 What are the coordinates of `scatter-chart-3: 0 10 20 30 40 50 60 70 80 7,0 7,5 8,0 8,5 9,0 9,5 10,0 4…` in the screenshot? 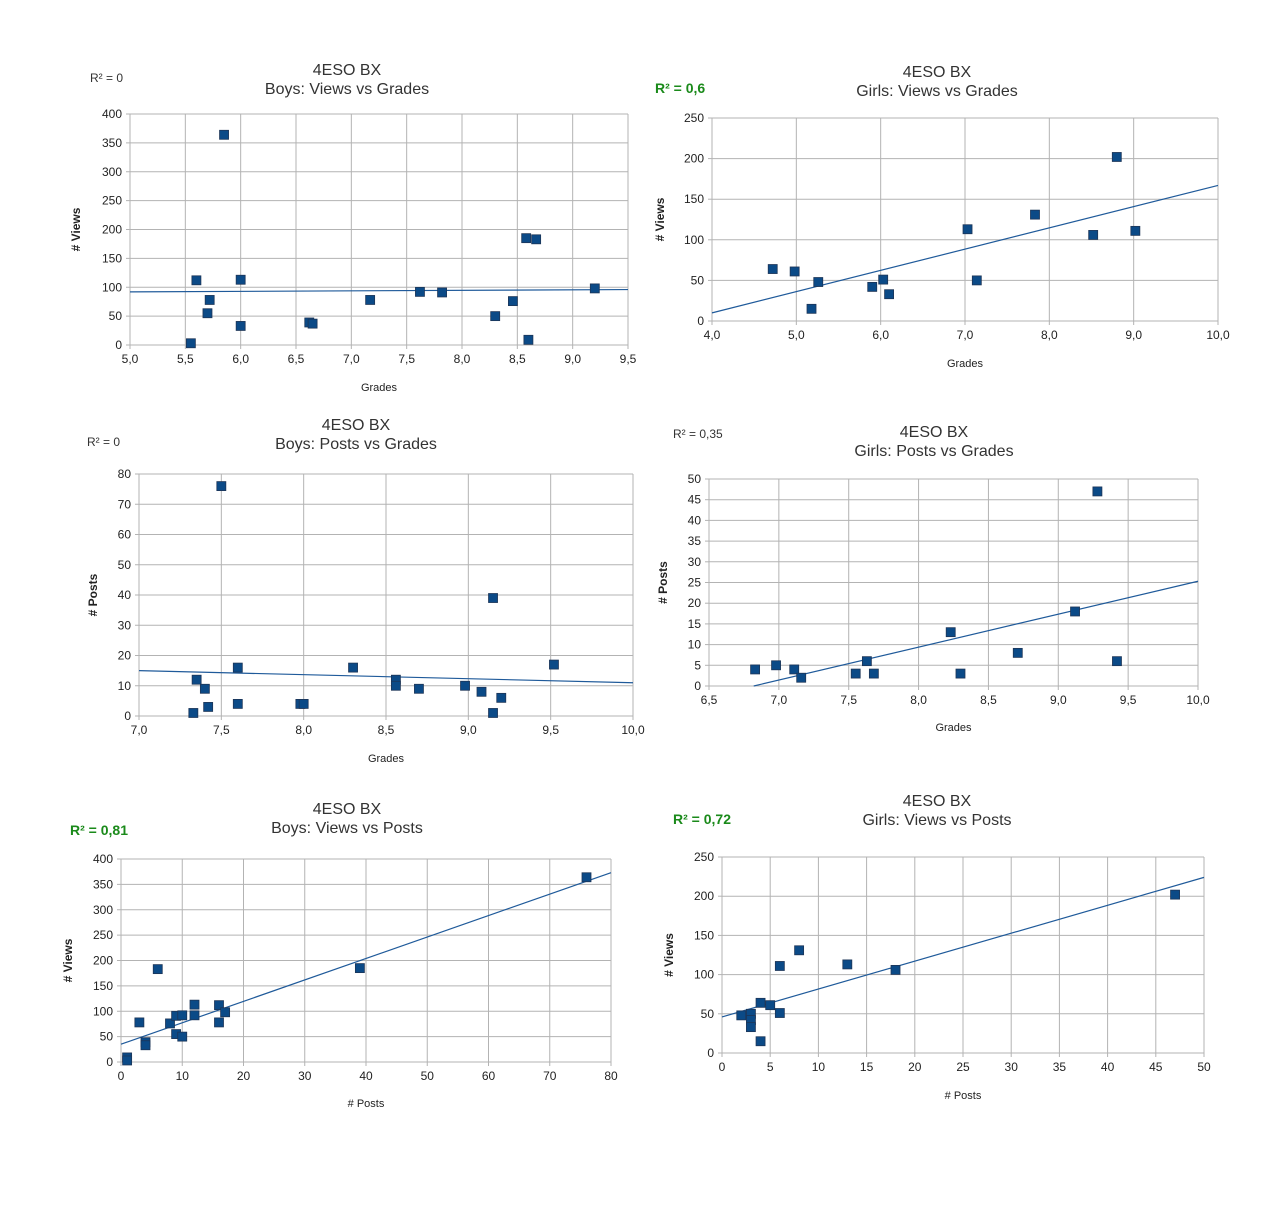 It's located at (365, 591).